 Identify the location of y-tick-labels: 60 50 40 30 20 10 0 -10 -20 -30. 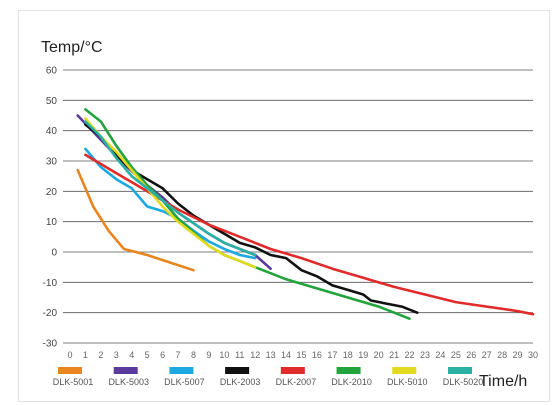
(50, 208).